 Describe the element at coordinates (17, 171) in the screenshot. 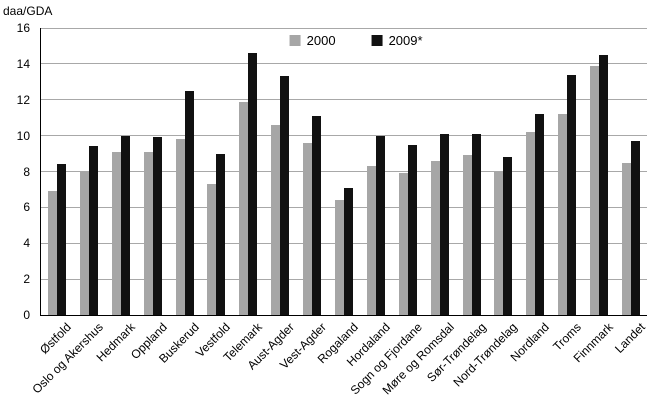

I see `y-axis-tick-labels: 0 2 4 6 8 10 12 14 16` at that location.